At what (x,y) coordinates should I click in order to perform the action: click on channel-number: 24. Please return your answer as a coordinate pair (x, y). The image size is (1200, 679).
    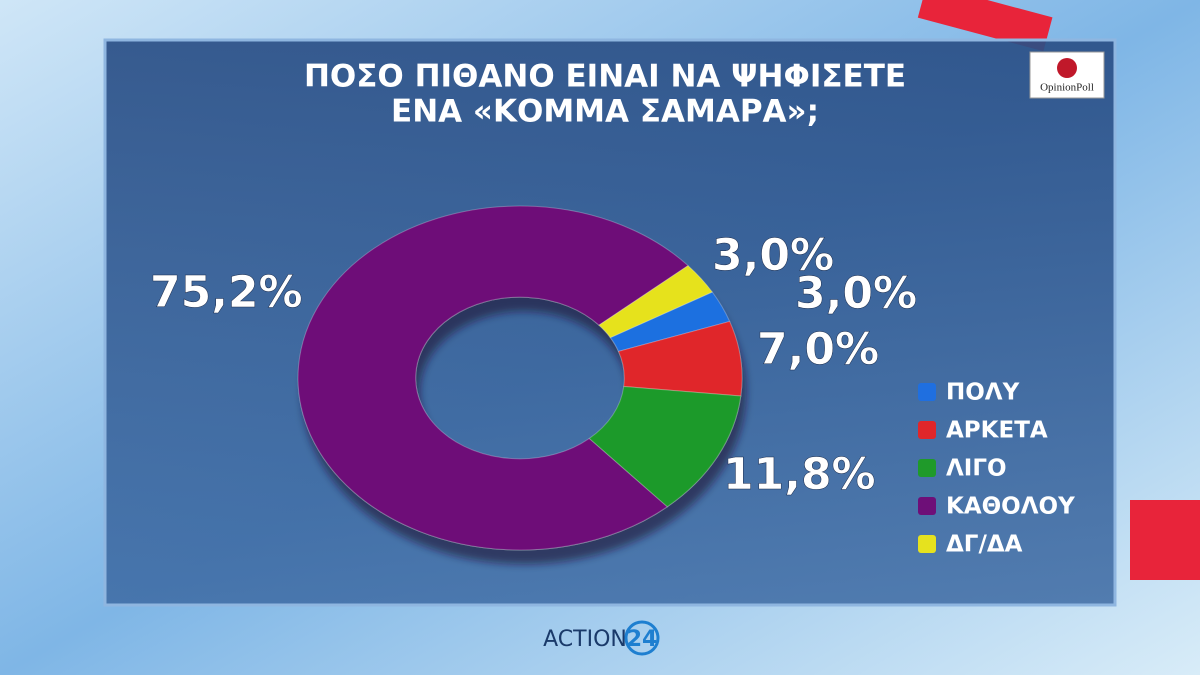
    Looking at the image, I should click on (642, 639).